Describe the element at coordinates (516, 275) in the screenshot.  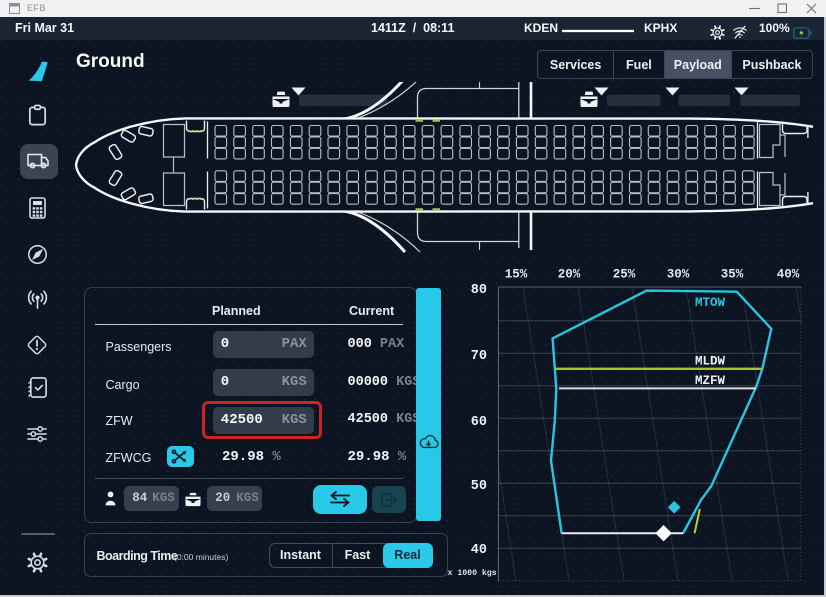
I see `svg-text: 15%` at that location.